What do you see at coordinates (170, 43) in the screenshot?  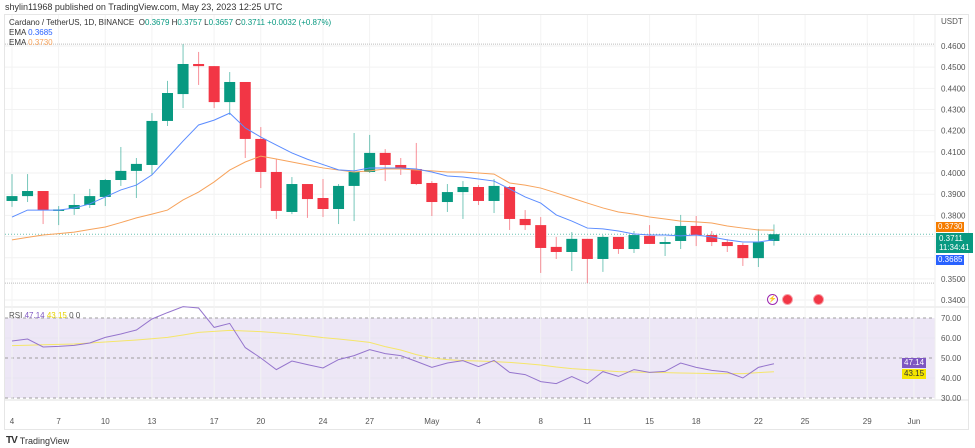 I see `ema-slow-legend: EMA 0.3730` at bounding box center [170, 43].